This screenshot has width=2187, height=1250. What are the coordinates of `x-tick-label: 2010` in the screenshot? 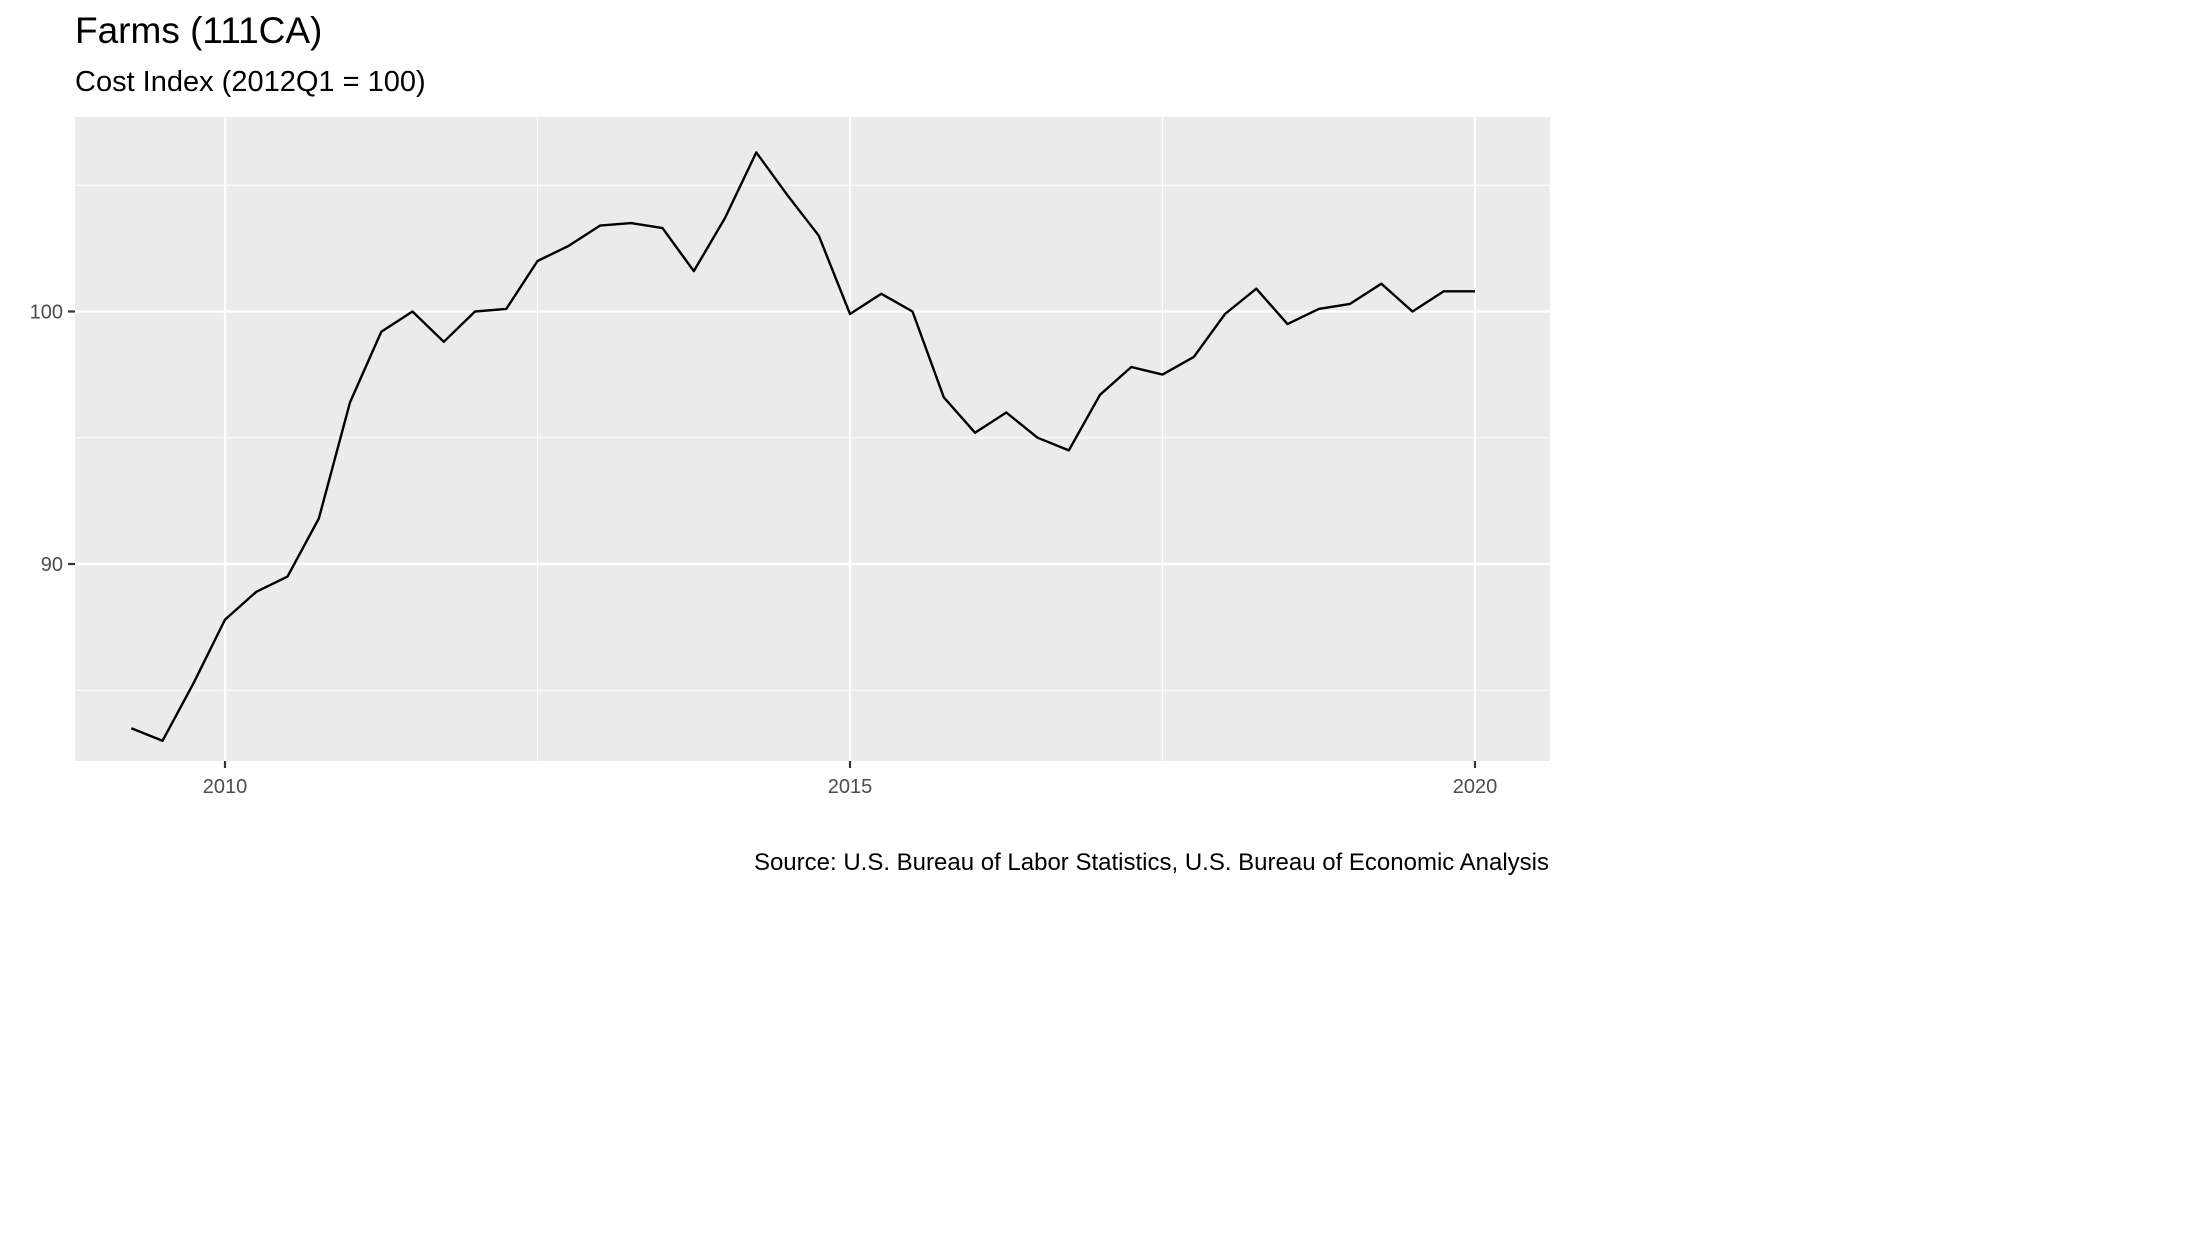 It's located at (225, 787).